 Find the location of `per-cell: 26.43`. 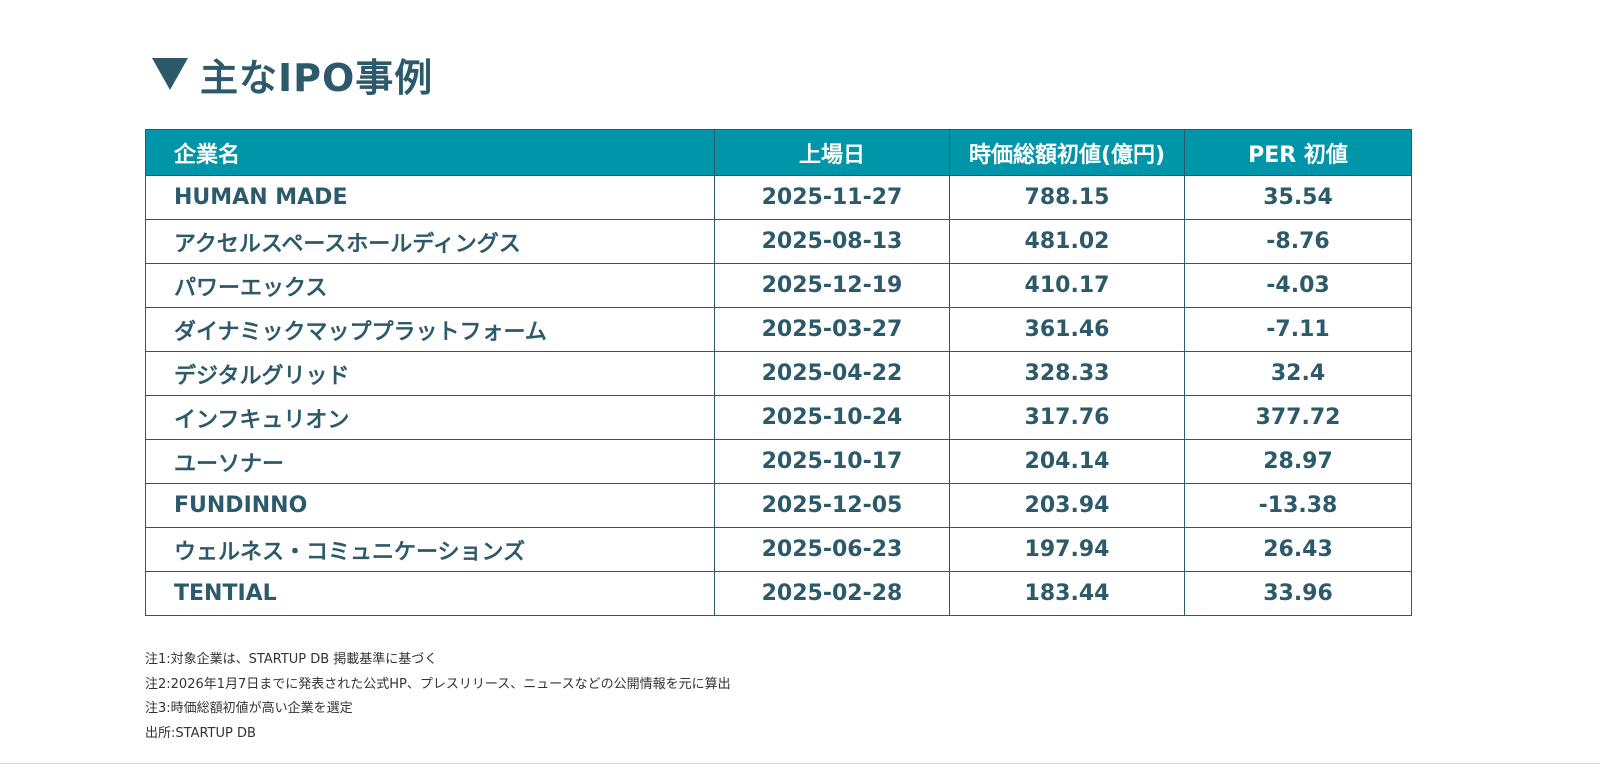

per-cell: 26.43 is located at coordinates (1298, 549).